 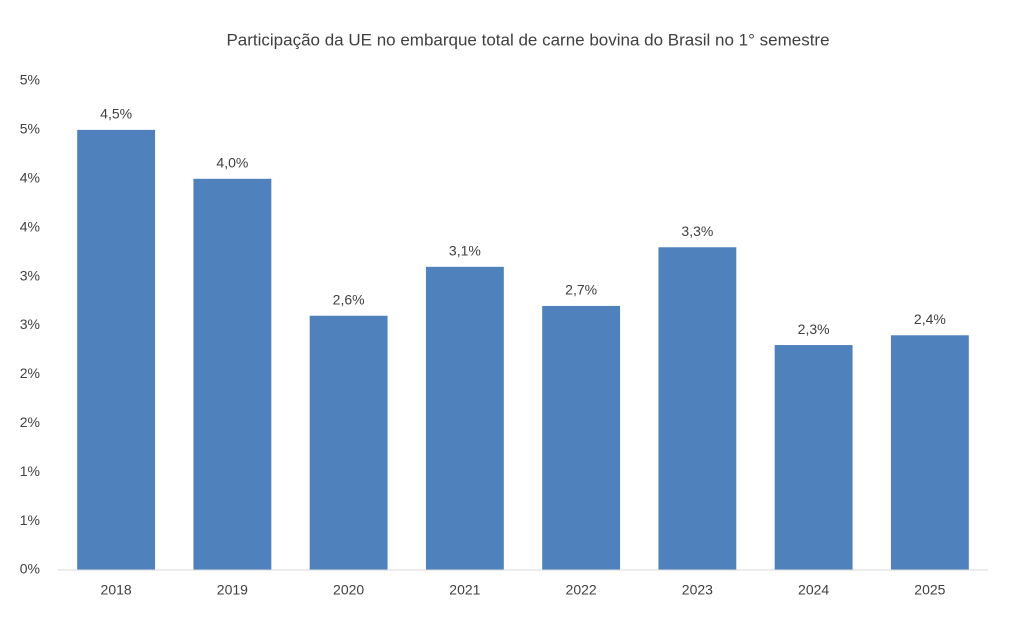 What do you see at coordinates (465, 251) in the screenshot?
I see `data-label: 3,1%` at bounding box center [465, 251].